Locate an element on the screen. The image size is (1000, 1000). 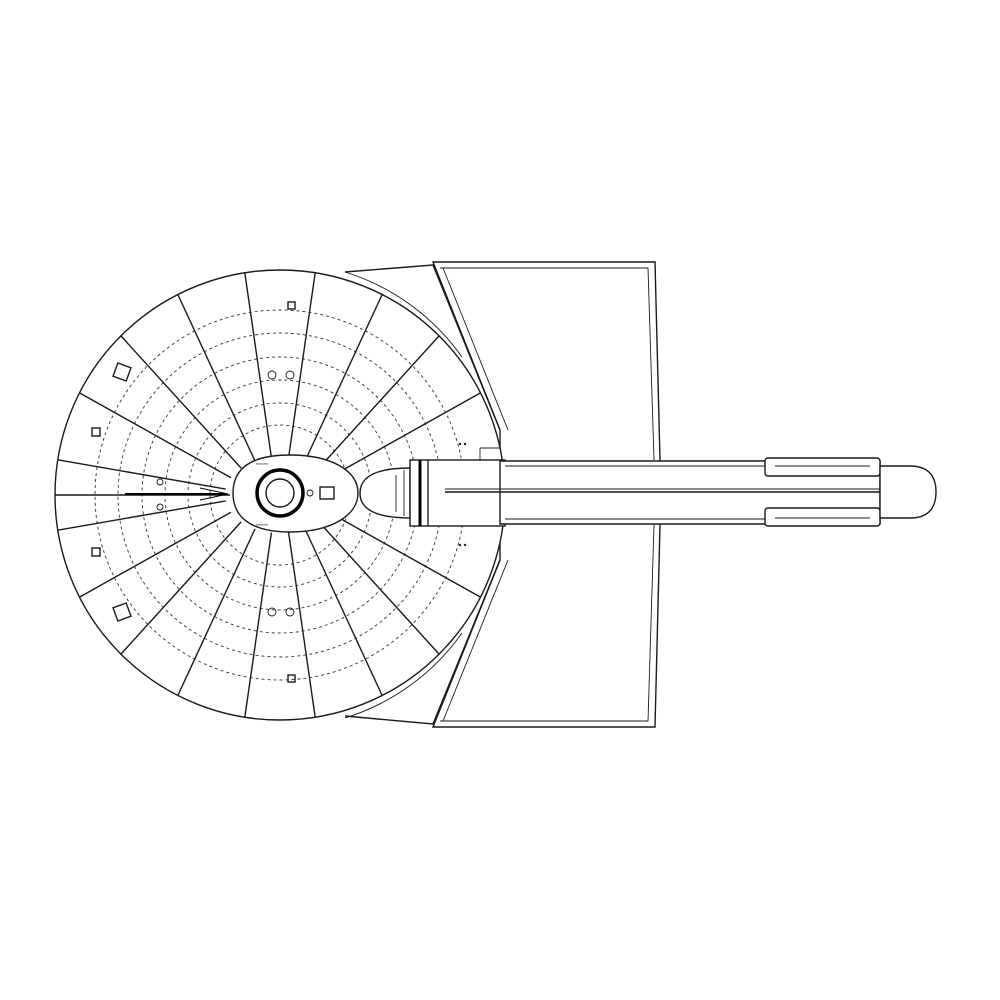
neck-section is located at coordinates (422, 494).